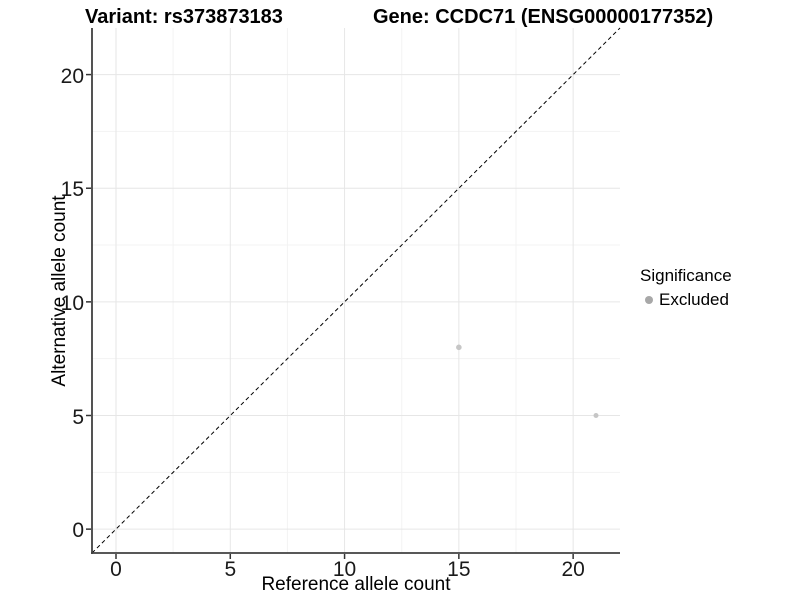  What do you see at coordinates (649, 300) in the screenshot?
I see `legend-dot-icon` at bounding box center [649, 300].